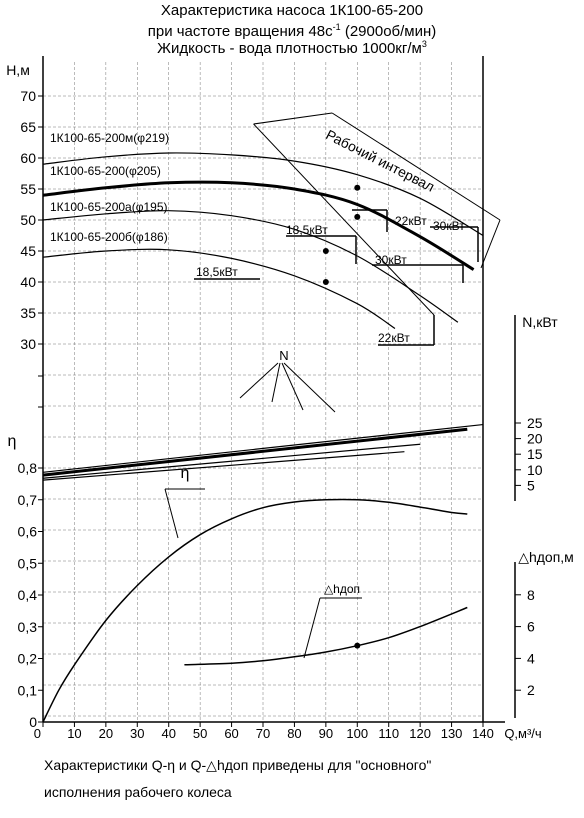 This screenshot has height=818, width=584. I want to click on eta-tick-label: 0,6, so click(28, 532).